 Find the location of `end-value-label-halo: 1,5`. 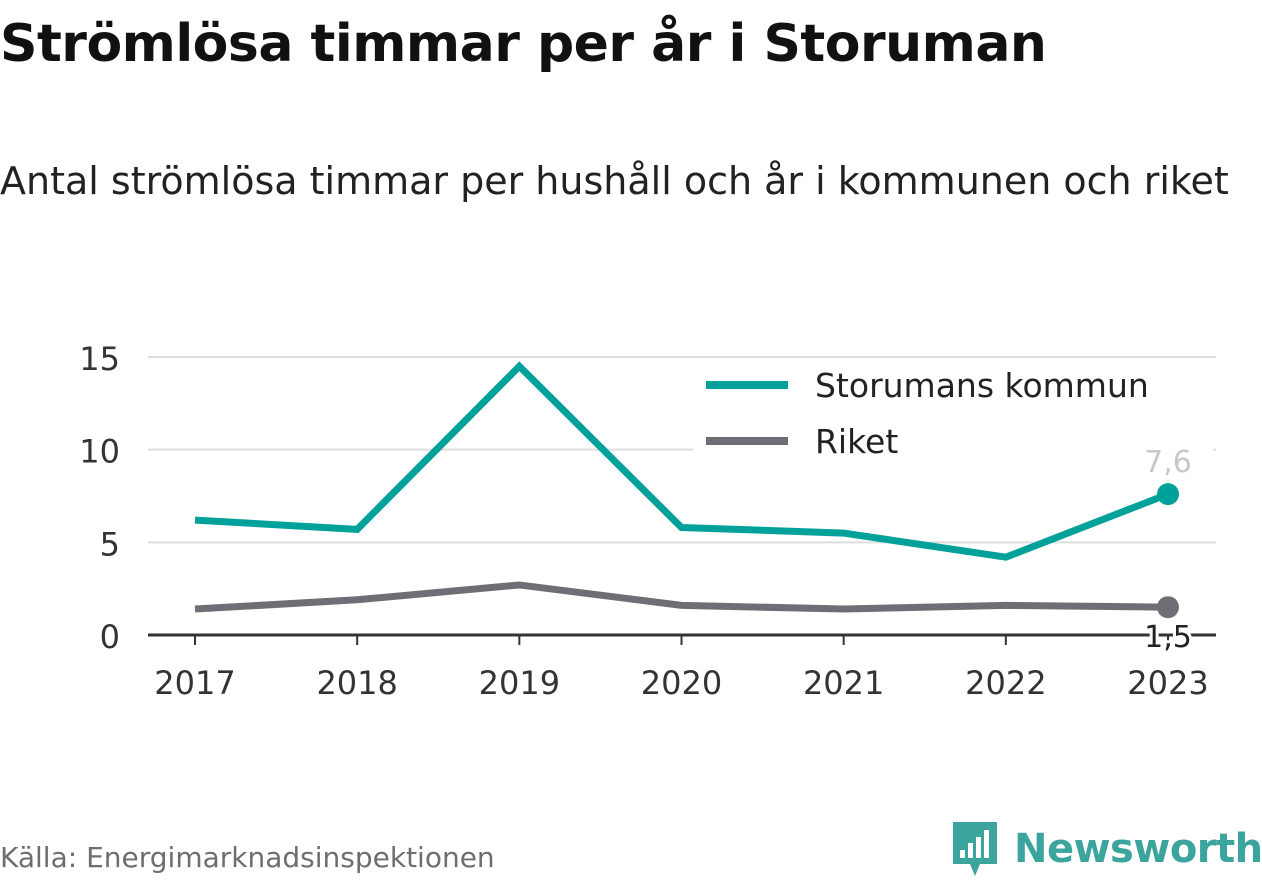

end-value-label-halo: 1,5 is located at coordinates (1168, 637).